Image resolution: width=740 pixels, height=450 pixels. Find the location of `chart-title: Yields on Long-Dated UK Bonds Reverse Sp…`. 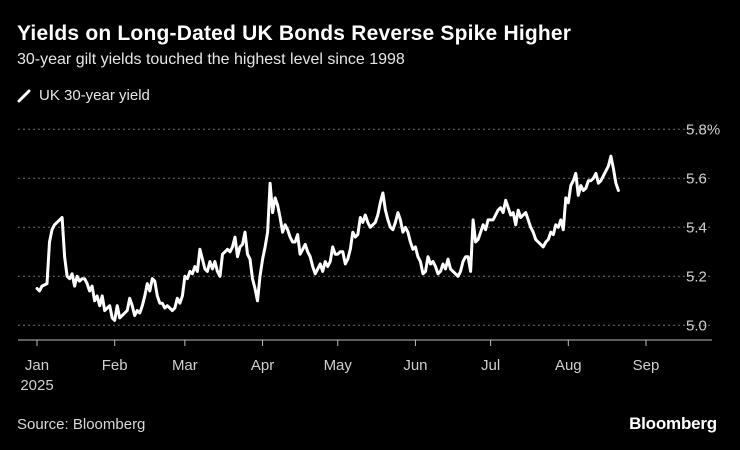

chart-title: Yields on Long-Dated UK Bonds Reverse Sp… is located at coordinates (294, 33).